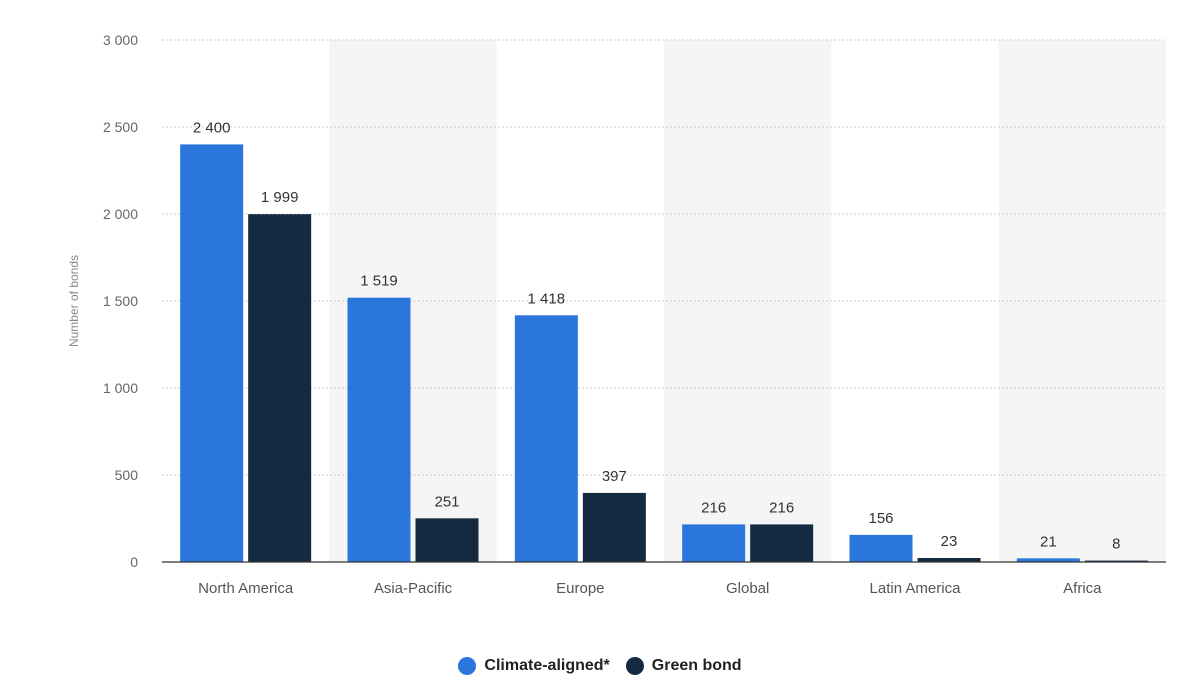 The width and height of the screenshot is (1200, 678). What do you see at coordinates (120, 127) in the screenshot?
I see `y-tick-label: 2 500` at bounding box center [120, 127].